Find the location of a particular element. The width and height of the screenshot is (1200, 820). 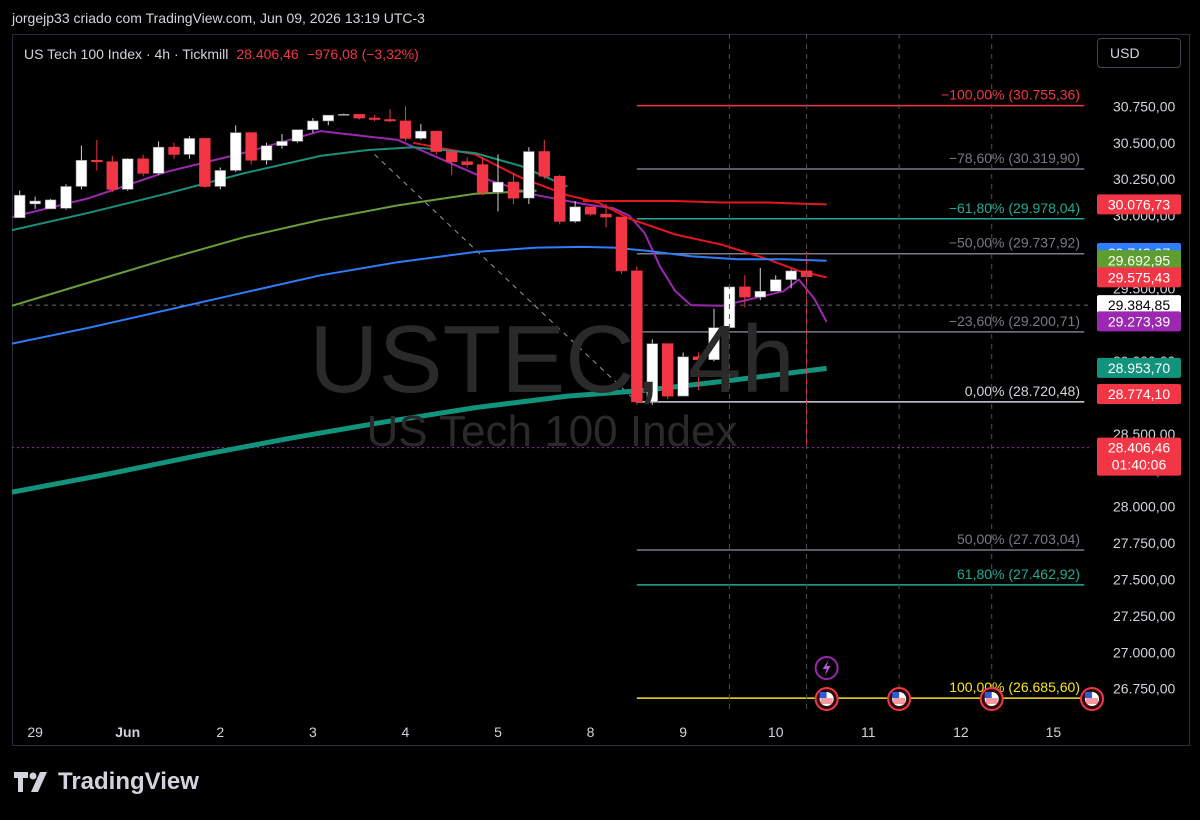

price-label-0: 30.076,73 is located at coordinates (1139, 204).